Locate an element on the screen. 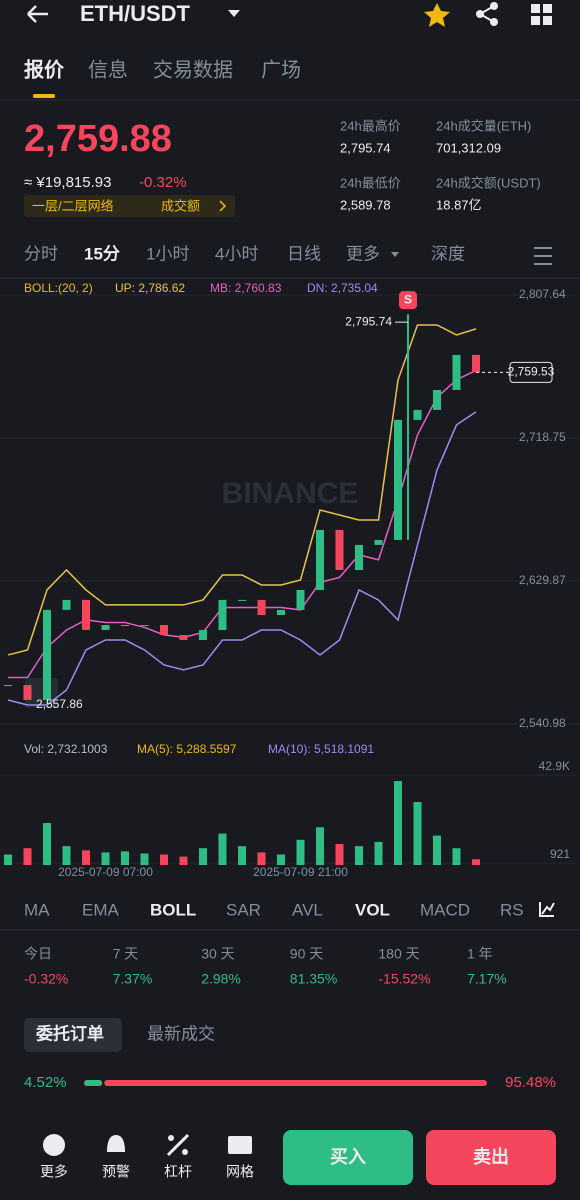 This screenshot has height=1200, width=580. legend-item: BOLL:(20, 2) is located at coordinates (58, 288).